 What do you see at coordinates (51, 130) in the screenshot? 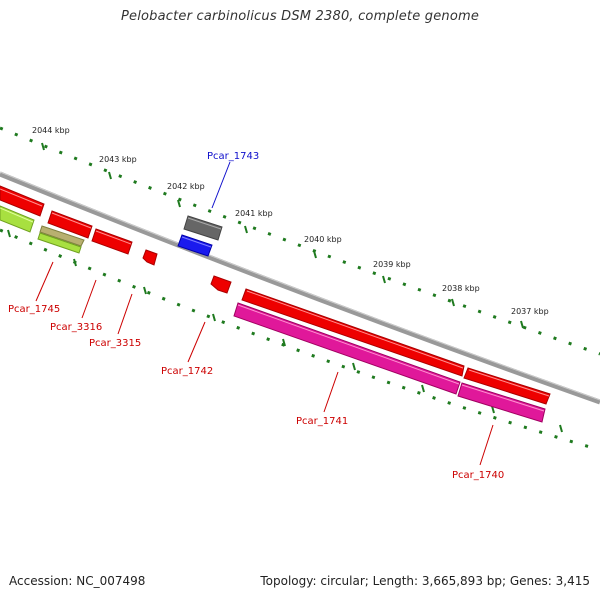
I see `kbp-label: 2044 kbp` at bounding box center [51, 130].